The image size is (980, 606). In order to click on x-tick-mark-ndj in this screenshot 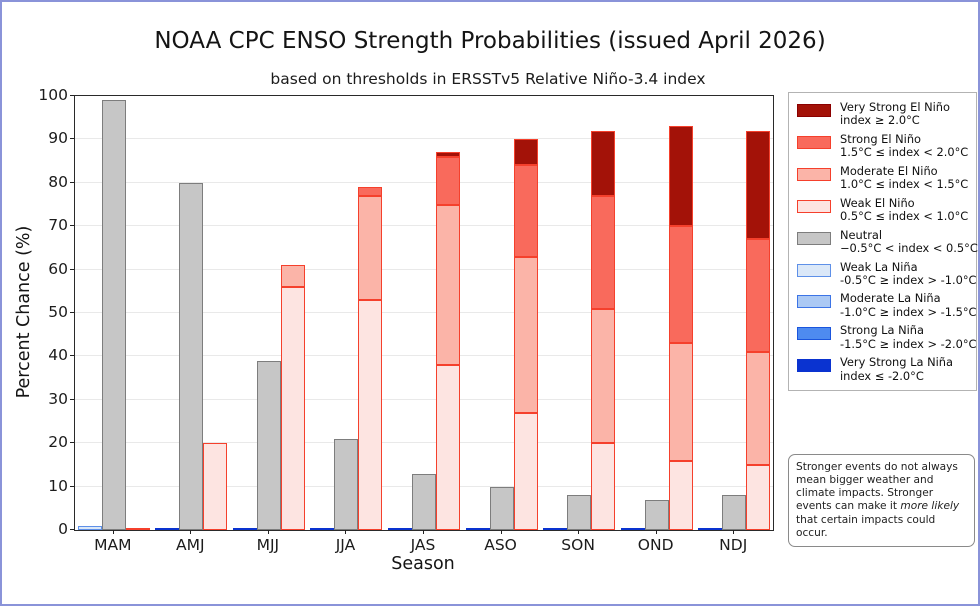, I will do `click(734, 532)`.